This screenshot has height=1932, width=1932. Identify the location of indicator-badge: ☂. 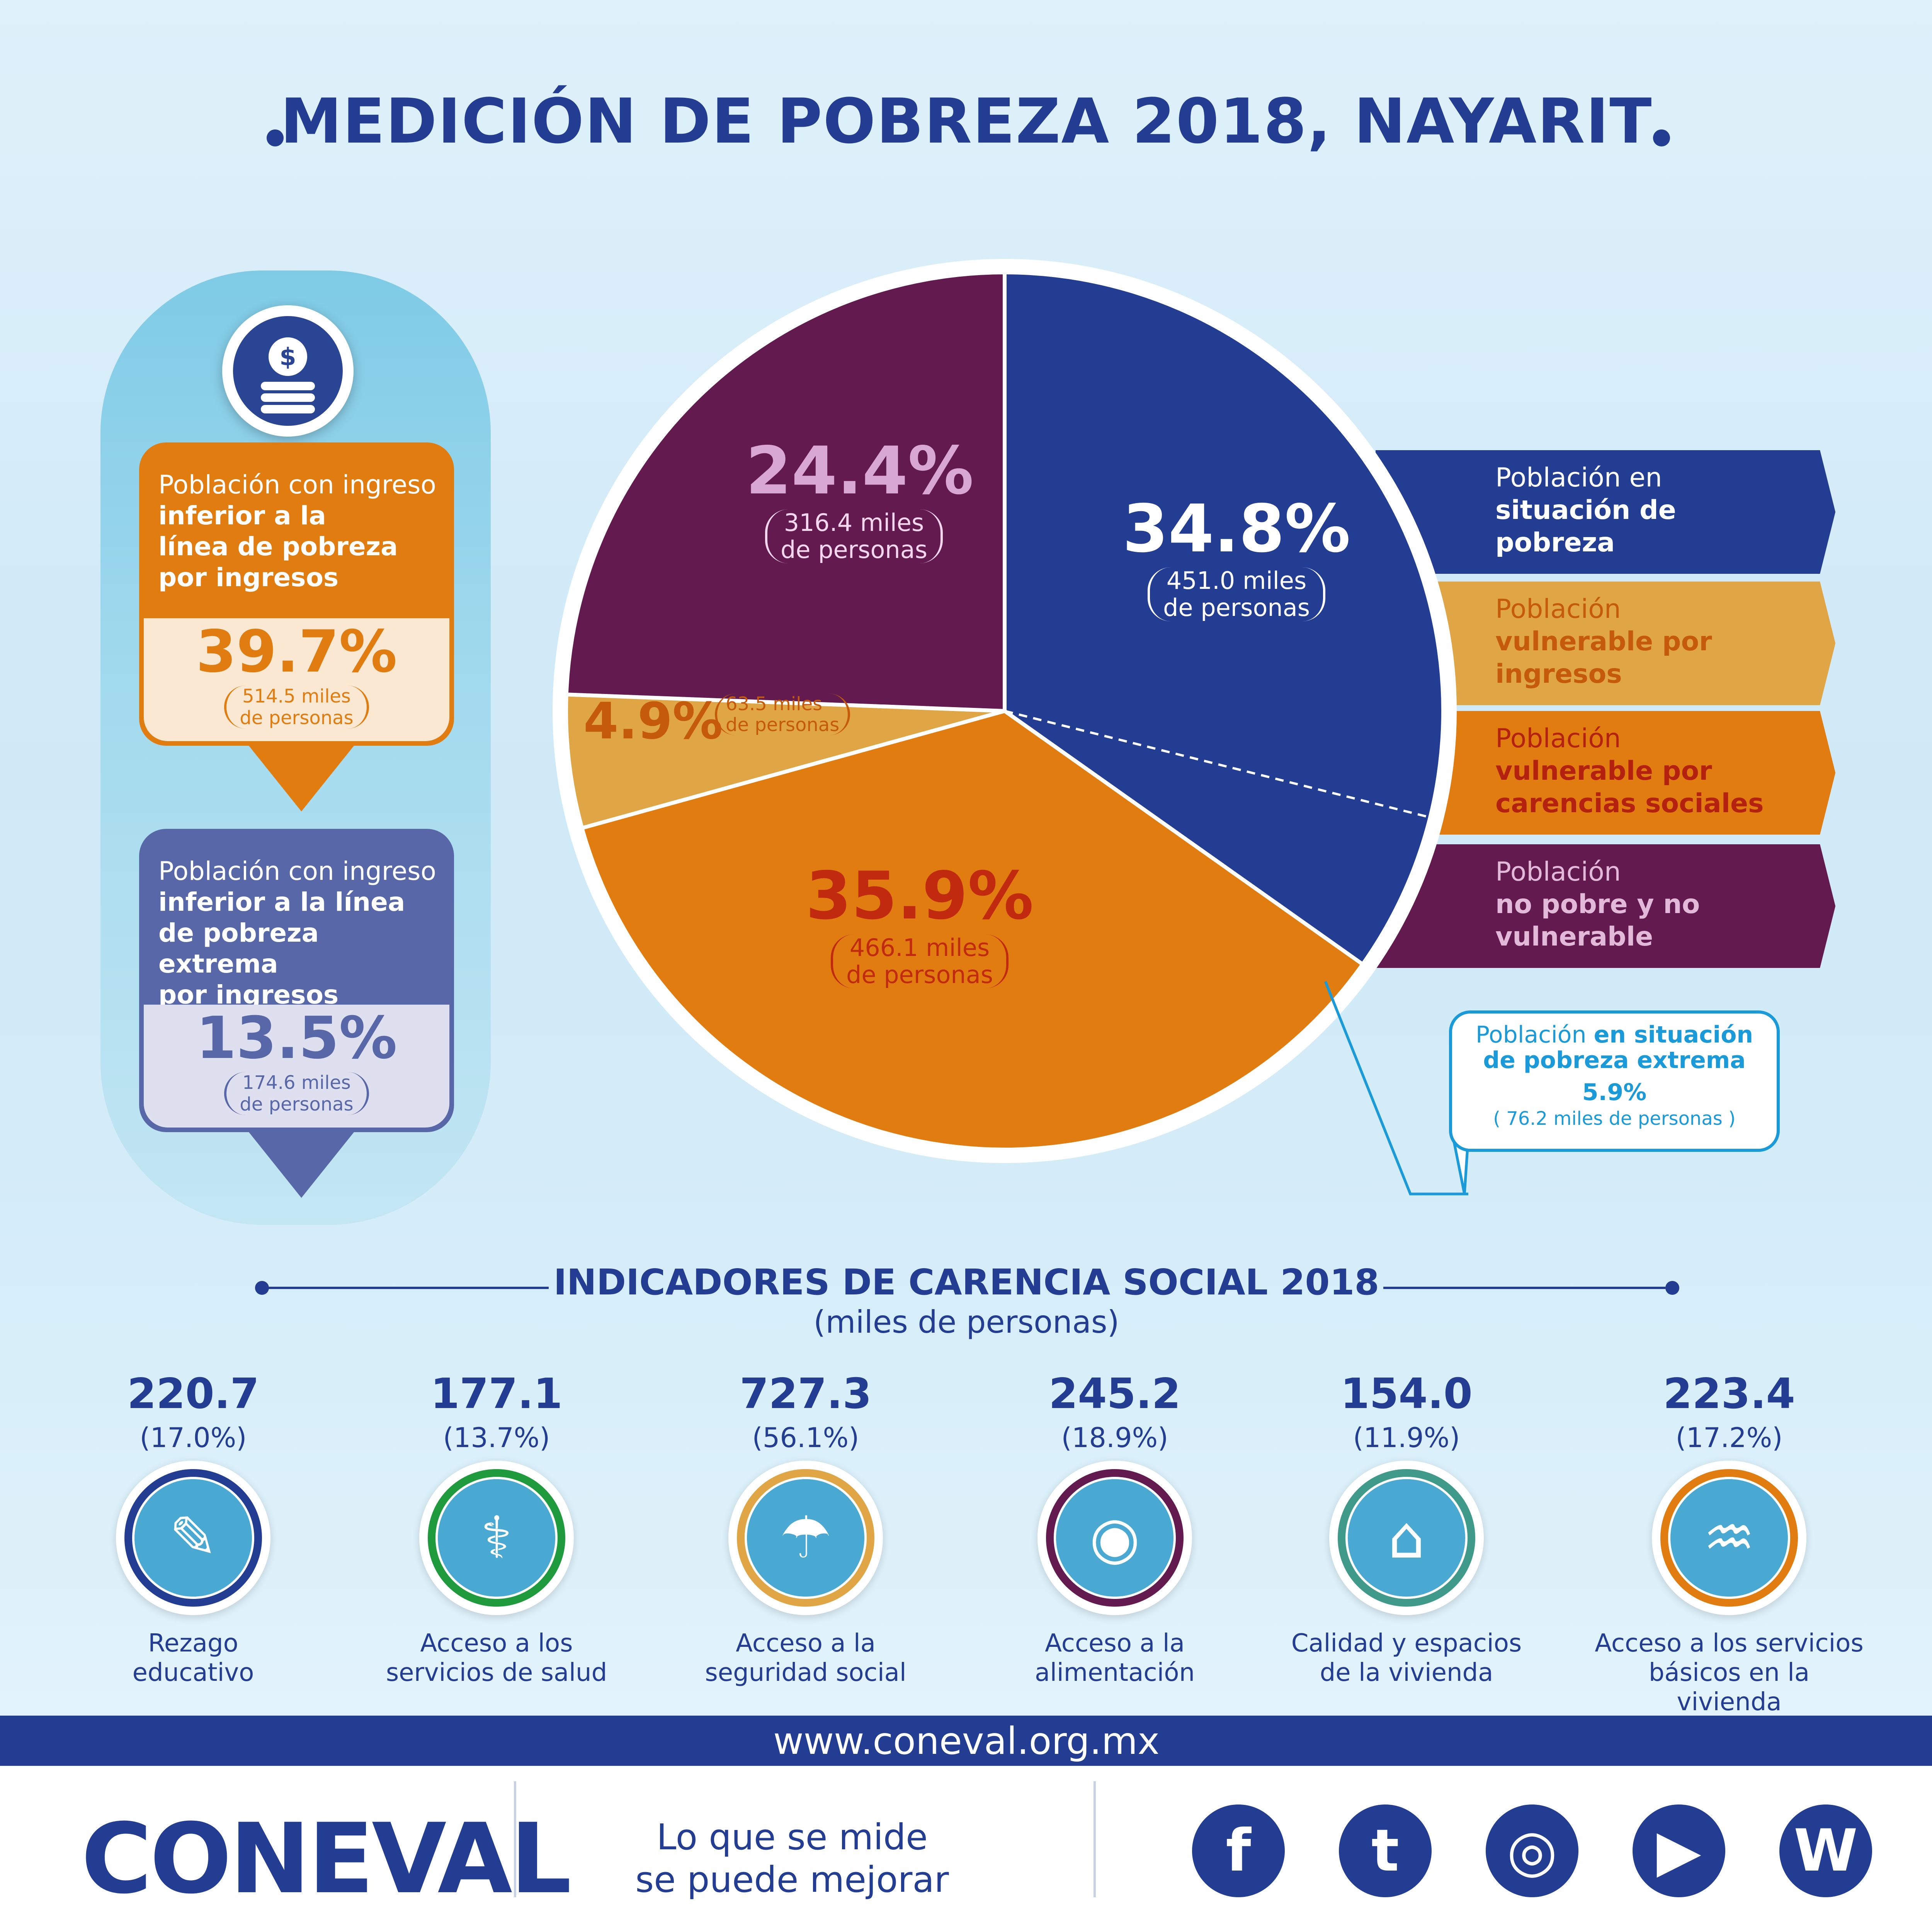
(806, 1538).